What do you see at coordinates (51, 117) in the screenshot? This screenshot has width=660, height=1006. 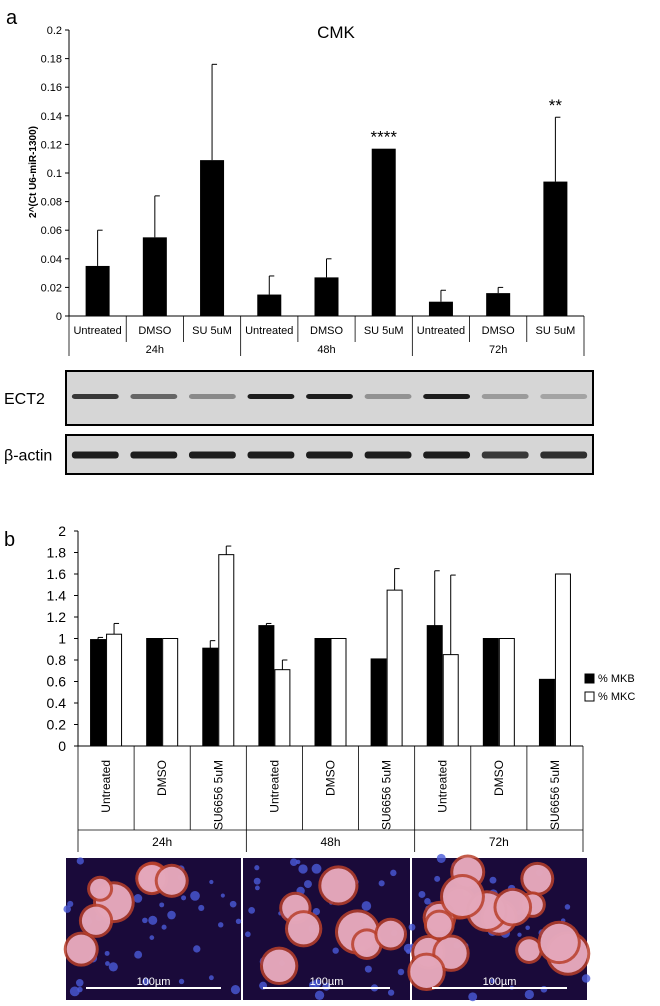 I see `y-tick-label: 0.14` at bounding box center [51, 117].